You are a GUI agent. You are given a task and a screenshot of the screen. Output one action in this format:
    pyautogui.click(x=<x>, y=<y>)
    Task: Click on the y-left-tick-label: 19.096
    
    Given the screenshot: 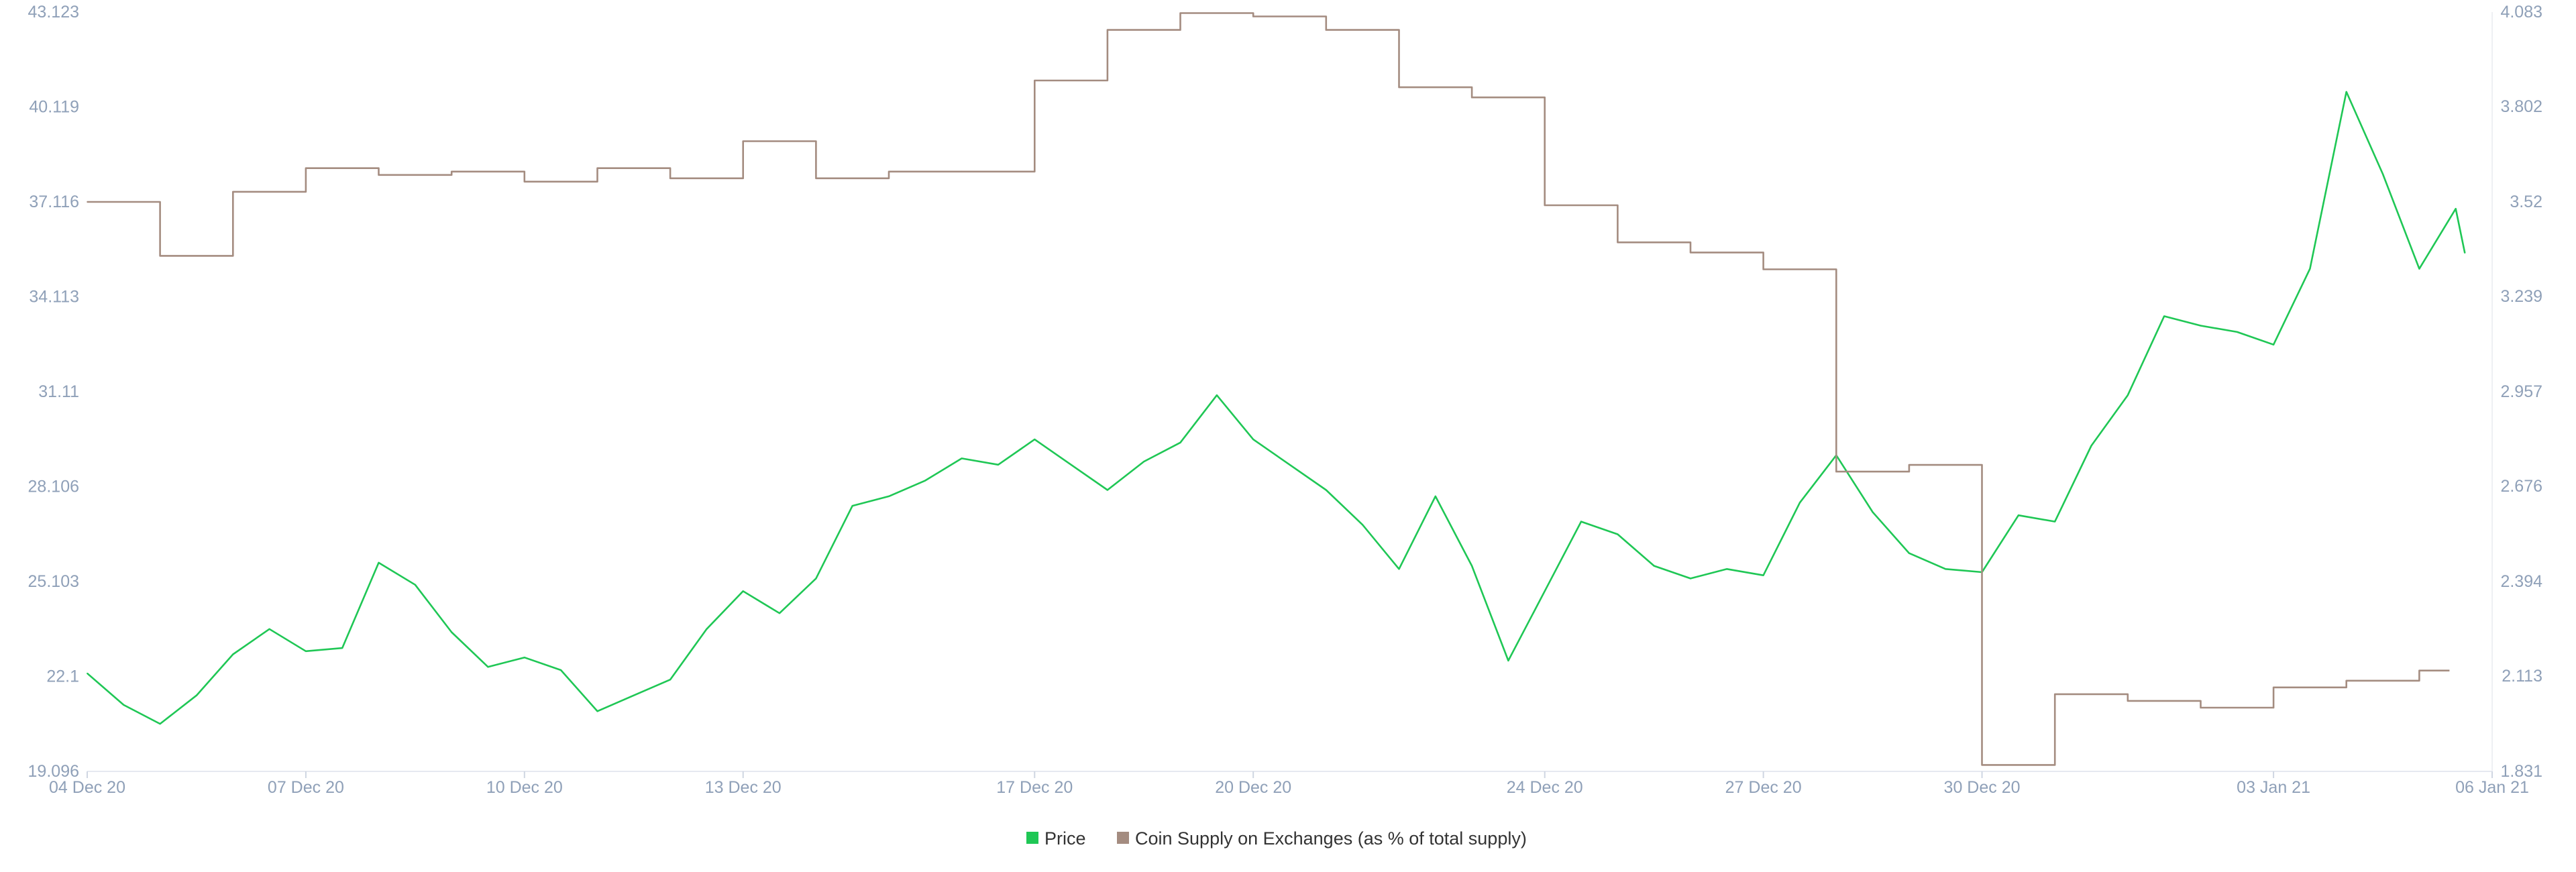 What is the action you would take?
    pyautogui.click(x=53, y=771)
    